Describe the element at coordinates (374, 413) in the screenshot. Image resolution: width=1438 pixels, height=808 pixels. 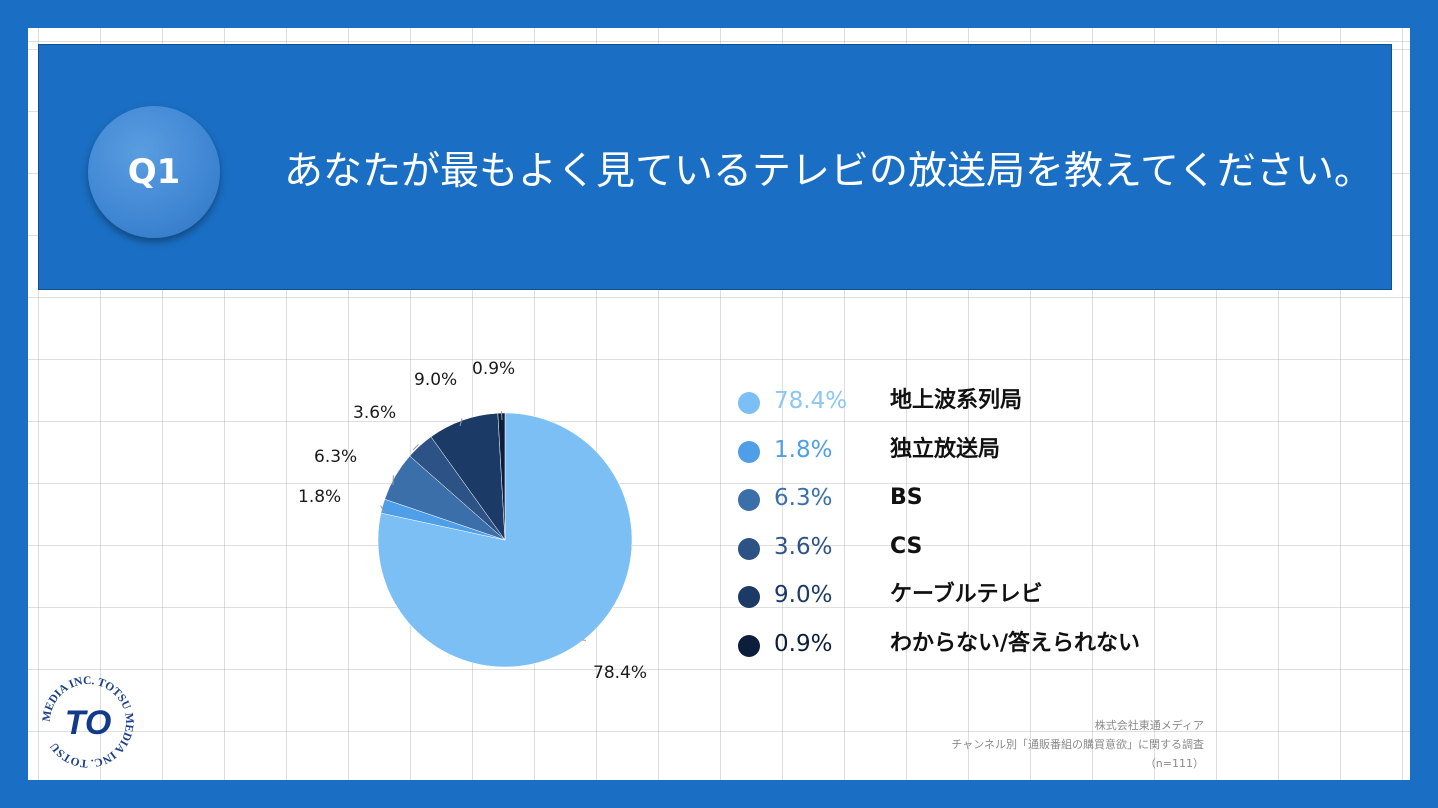
I see `pie-data-label: 3.6%` at that location.